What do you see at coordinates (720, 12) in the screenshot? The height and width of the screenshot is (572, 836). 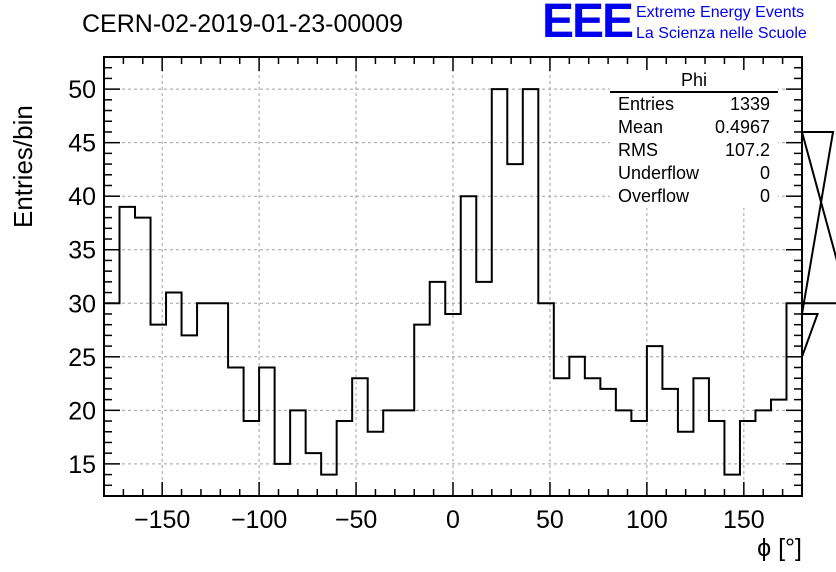 I see `logo-text-line-1: Extreme Energy Events` at bounding box center [720, 12].